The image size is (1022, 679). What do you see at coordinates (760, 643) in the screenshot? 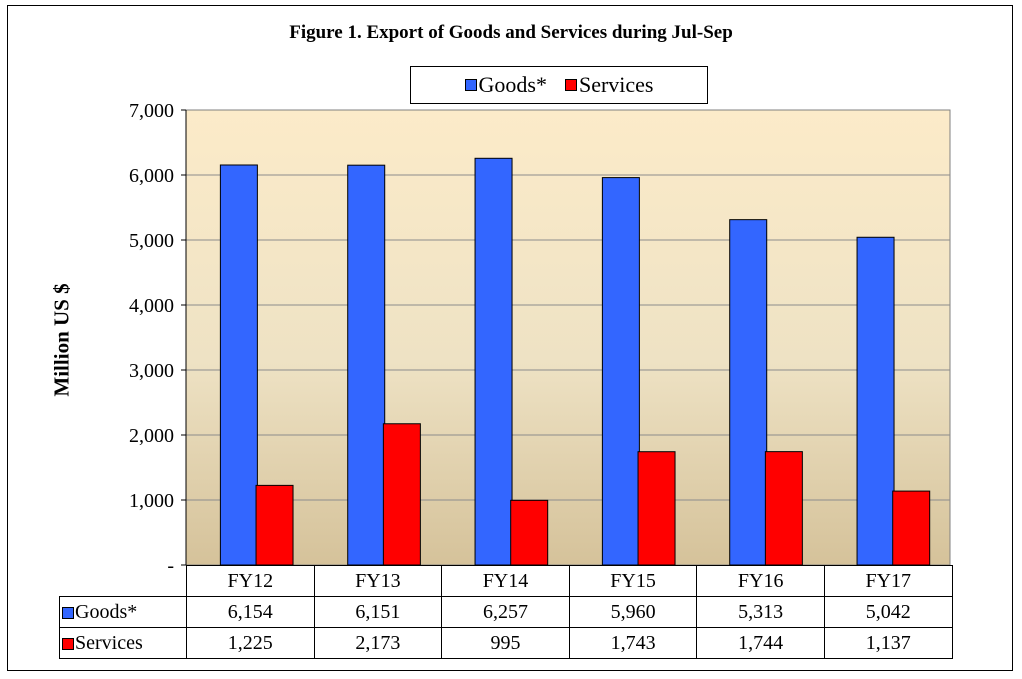
I see `table-cell: 1,744` at bounding box center [760, 643].